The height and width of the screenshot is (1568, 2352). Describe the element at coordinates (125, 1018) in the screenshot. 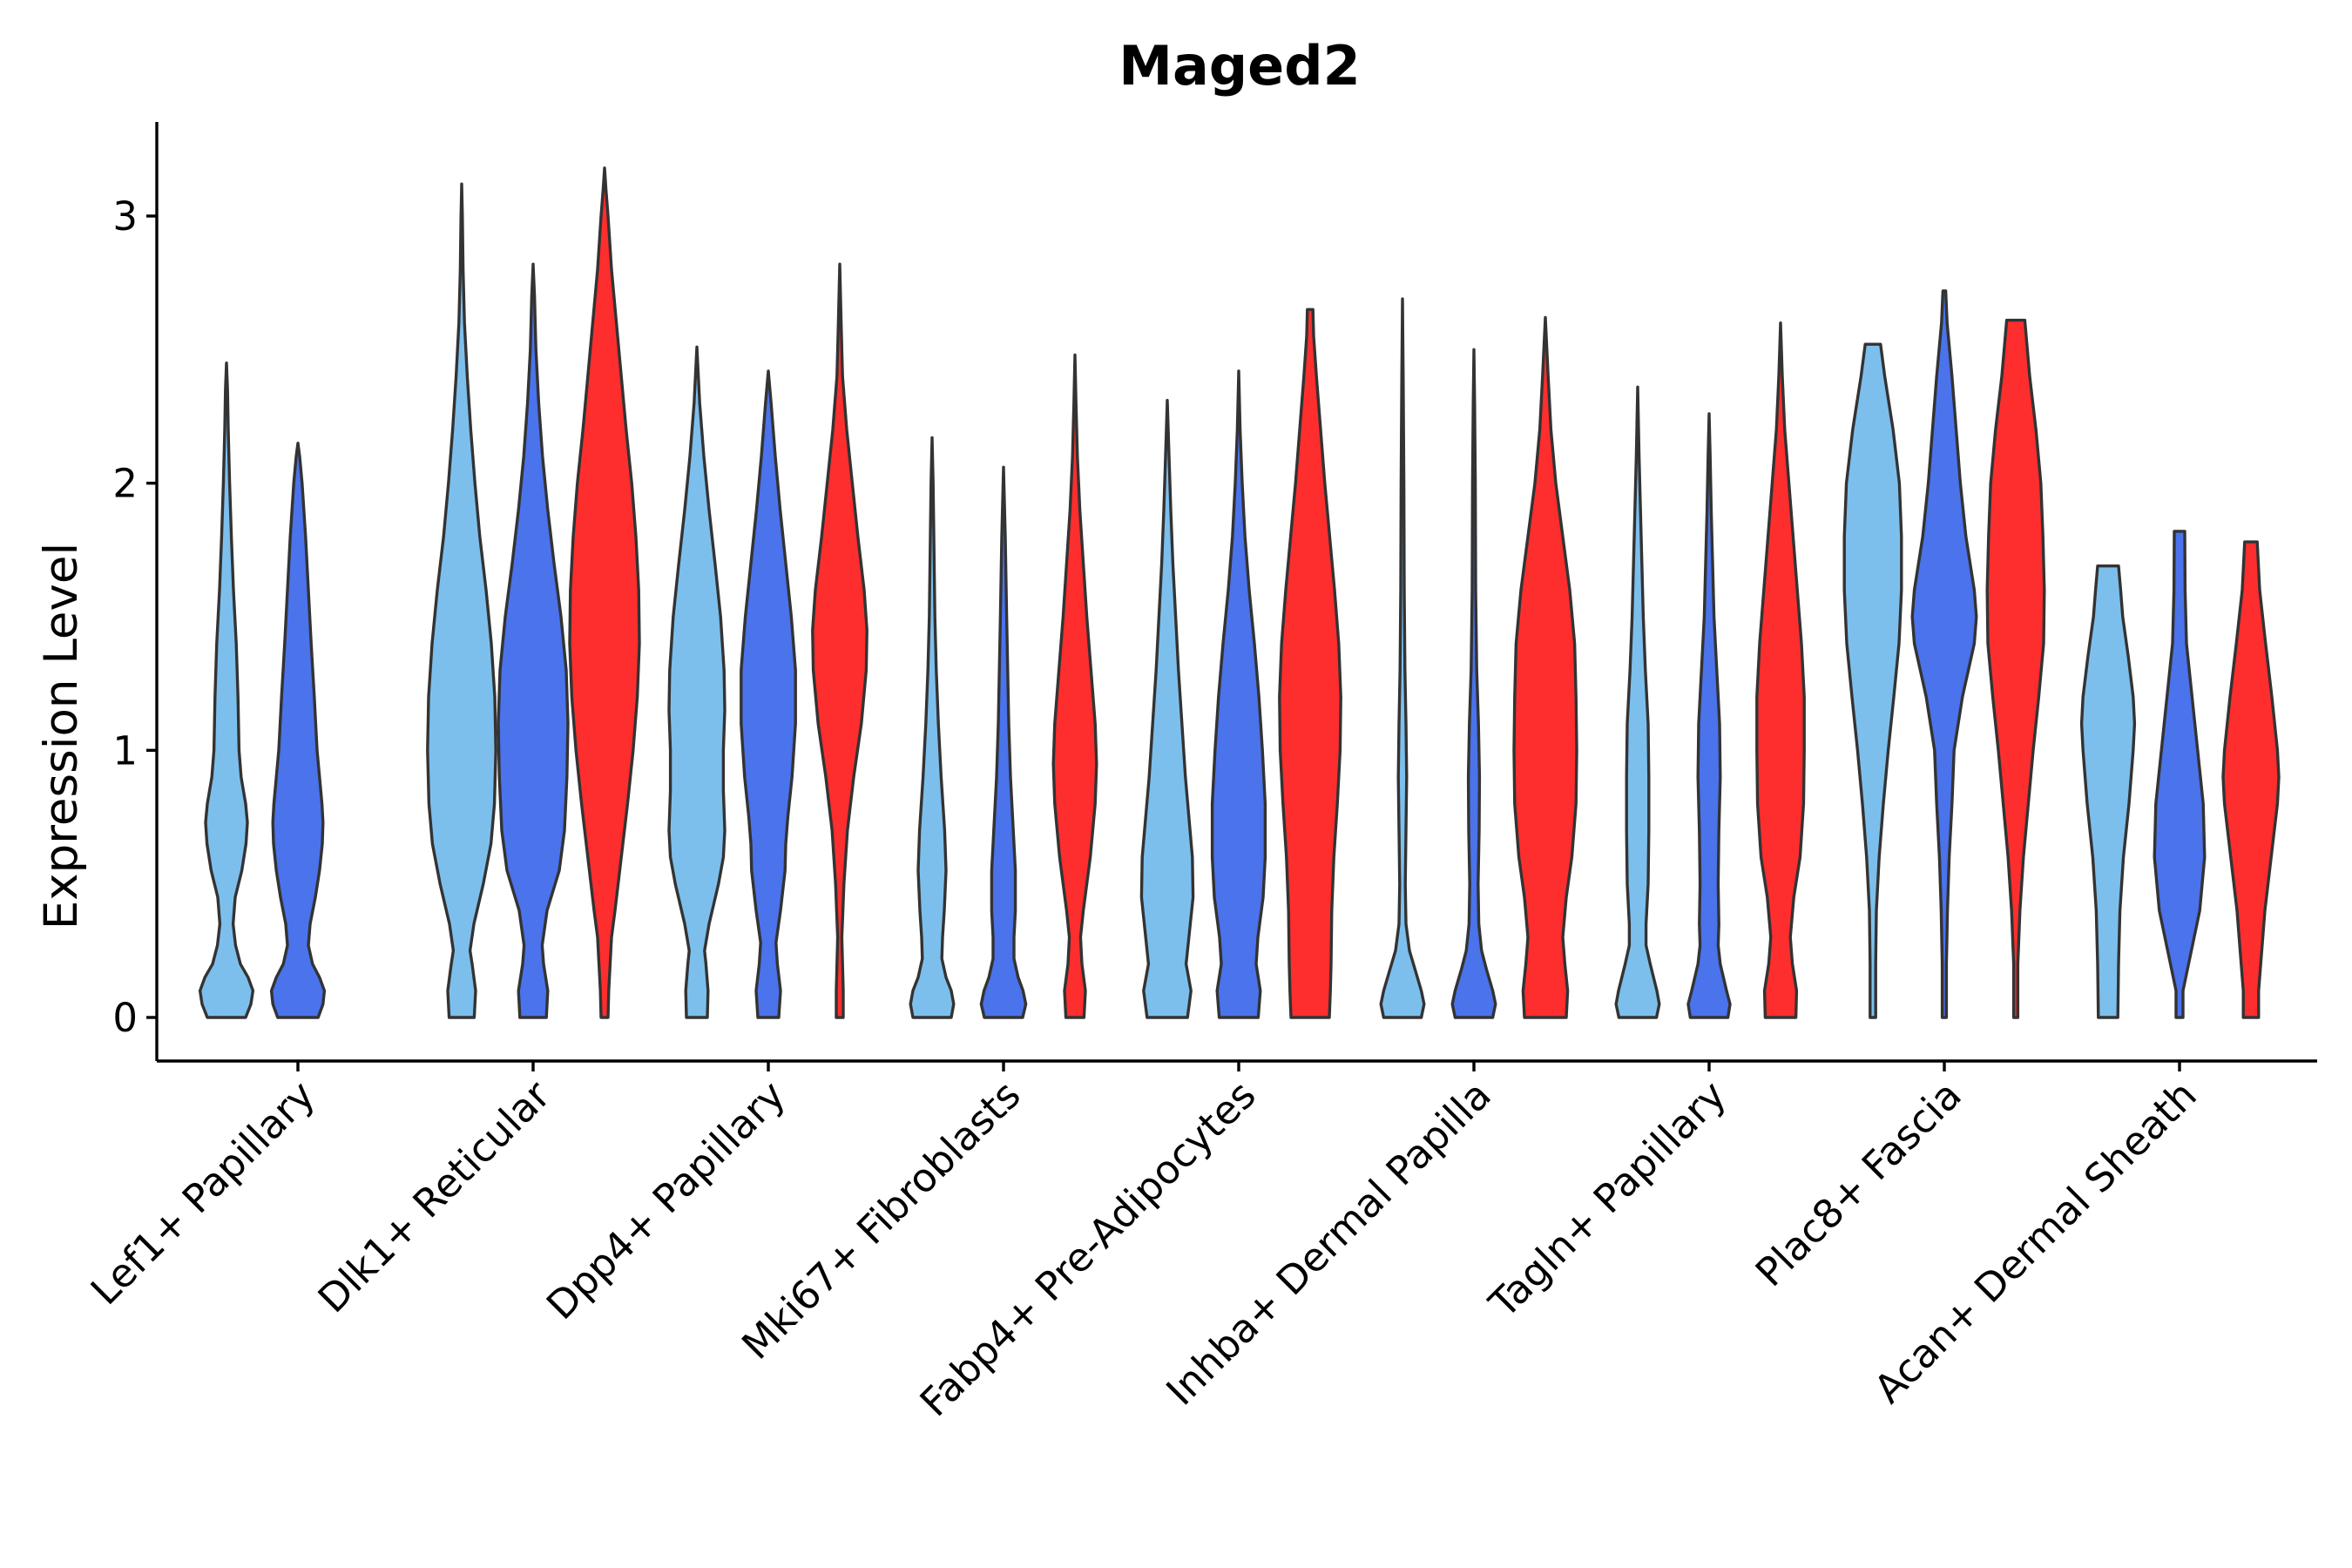

I see `y-tick-label-0: 0` at that location.